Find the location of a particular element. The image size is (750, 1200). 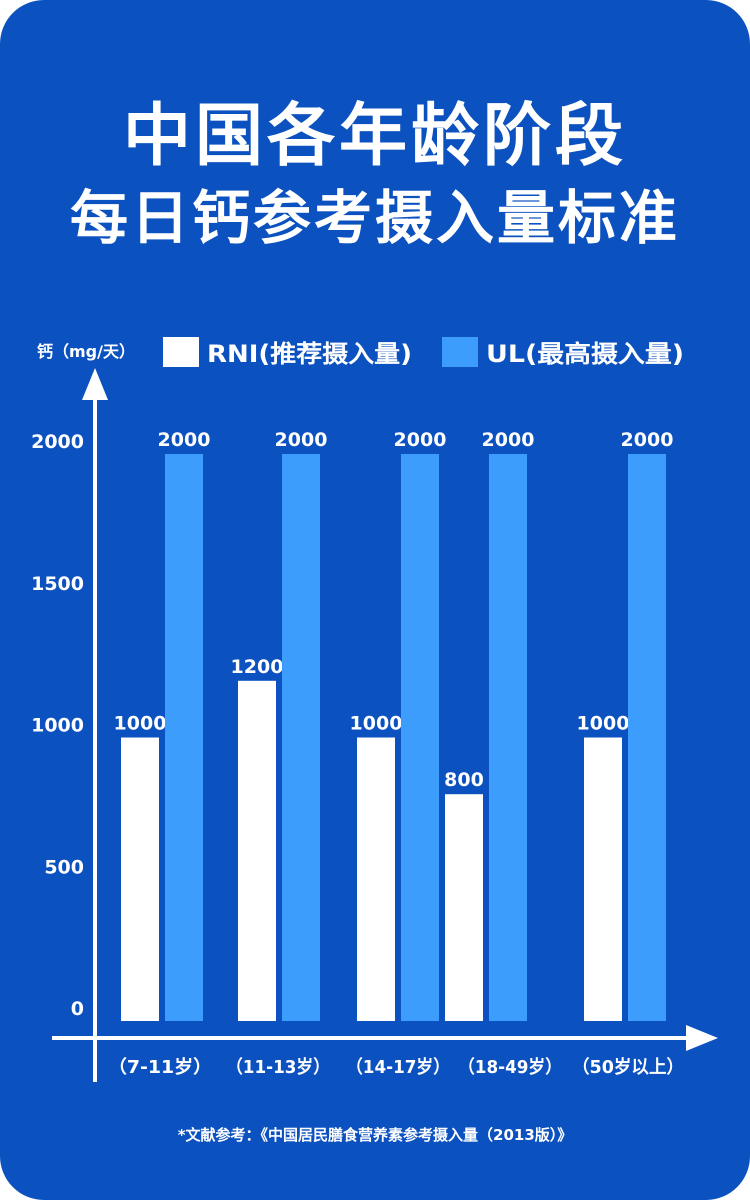

rni-value-label-3: 1000 is located at coordinates (376, 724).